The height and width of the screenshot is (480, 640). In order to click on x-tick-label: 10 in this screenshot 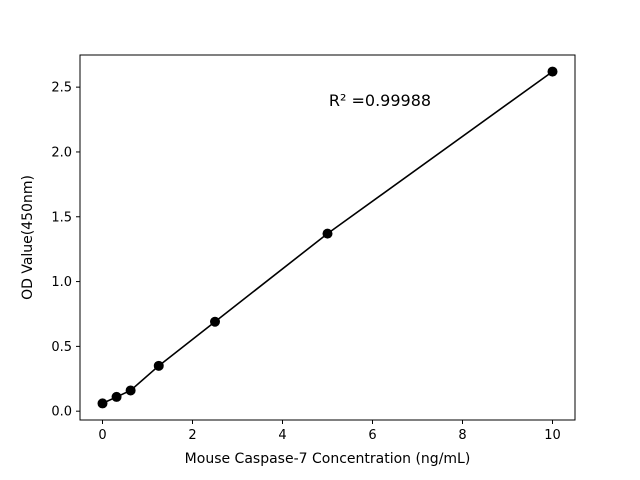, I will do `click(552, 435)`.